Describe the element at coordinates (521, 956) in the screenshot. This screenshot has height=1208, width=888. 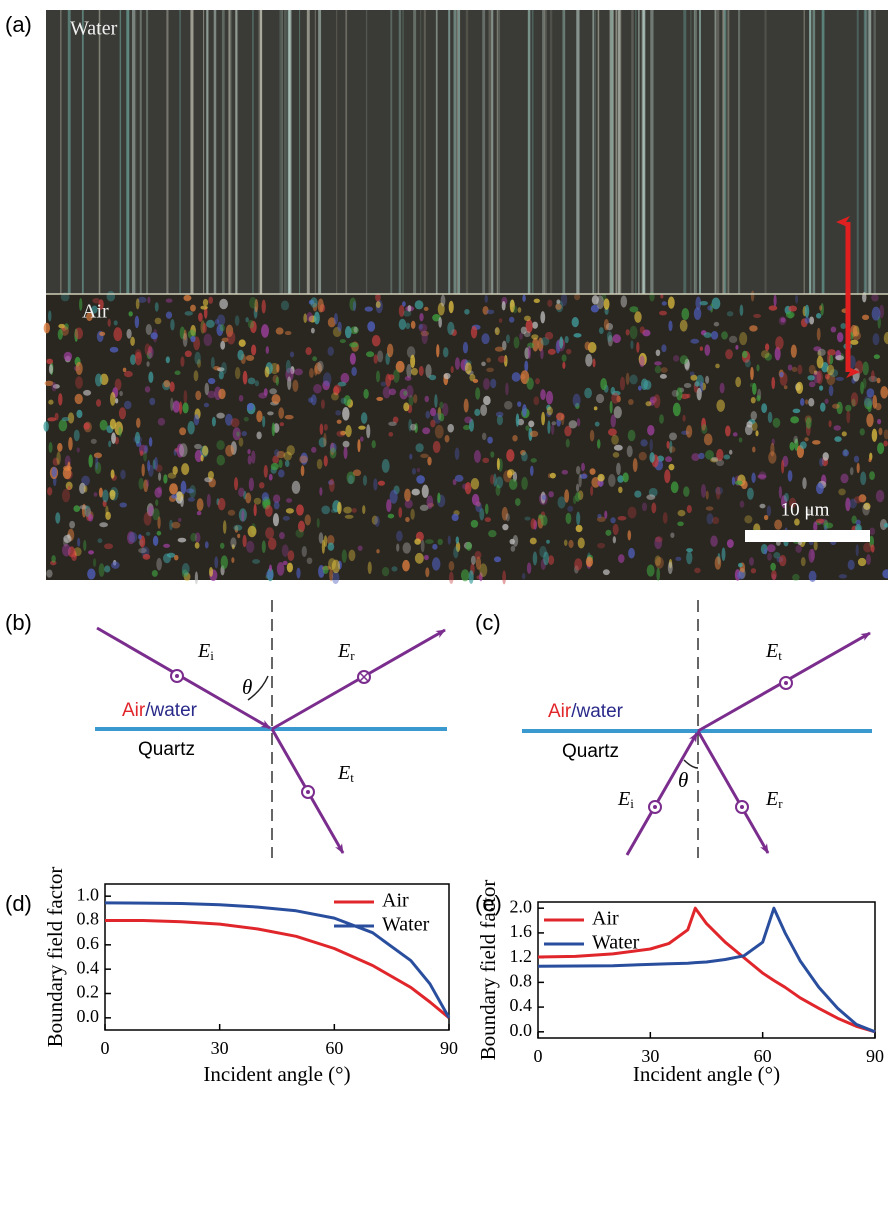
I see `y-tick-label: 1.2` at that location.